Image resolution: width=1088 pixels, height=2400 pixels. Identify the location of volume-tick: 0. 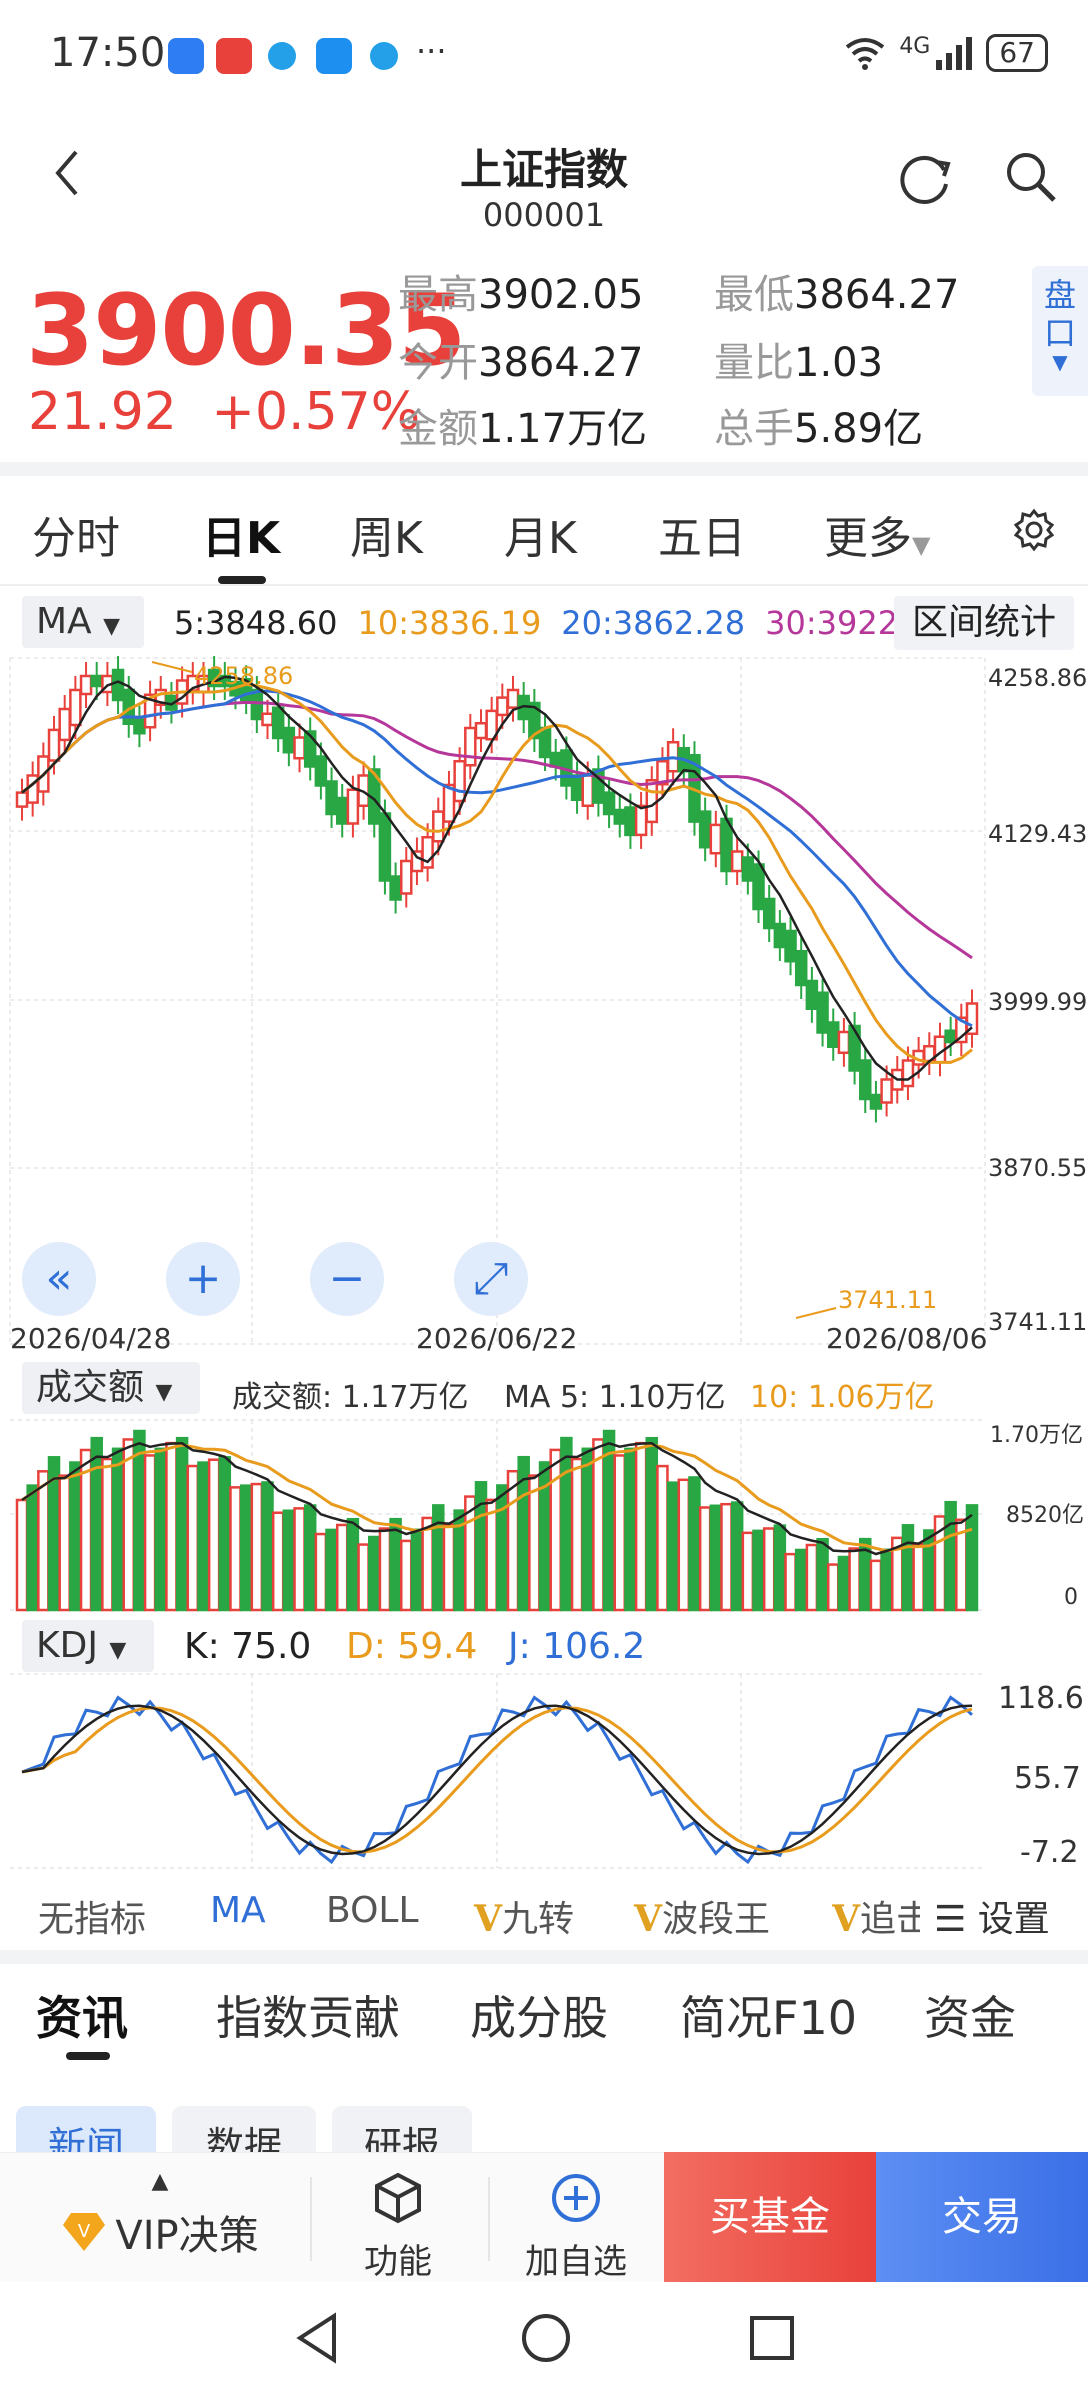
(1071, 1597).